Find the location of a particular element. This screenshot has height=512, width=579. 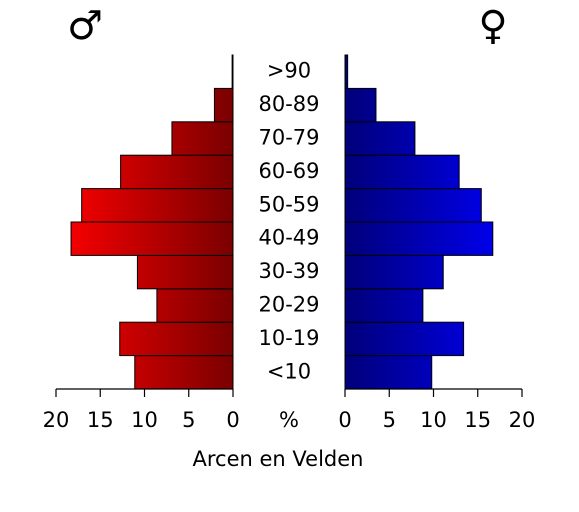

male-label: ♂ is located at coordinates (85, 26).